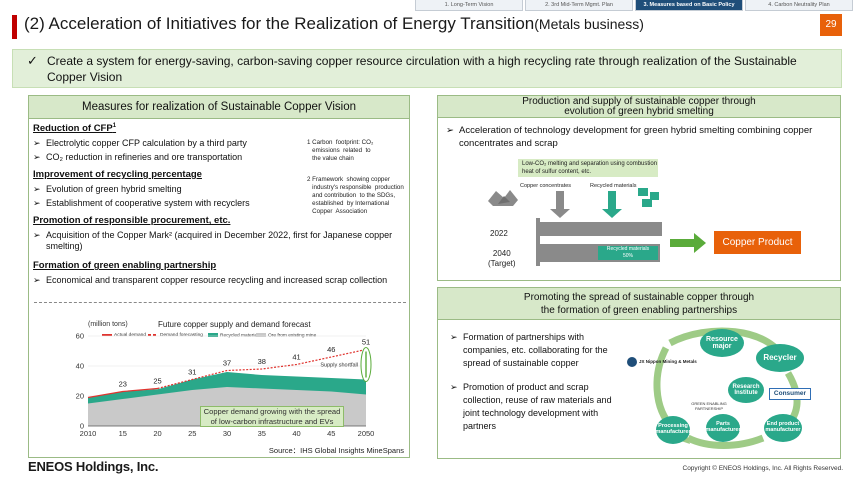 This screenshot has width=853, height=480. I want to click on node-consumer: Consumer, so click(790, 394).